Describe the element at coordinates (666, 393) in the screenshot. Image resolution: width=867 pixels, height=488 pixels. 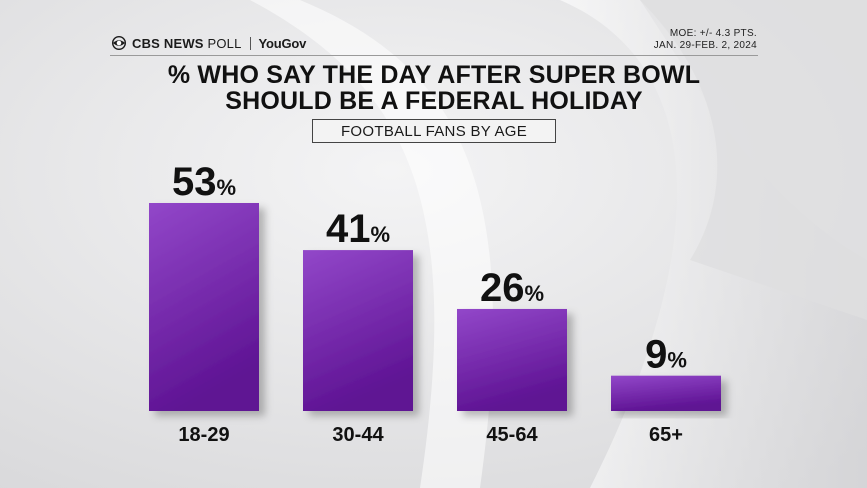
I see `bar-65+` at that location.